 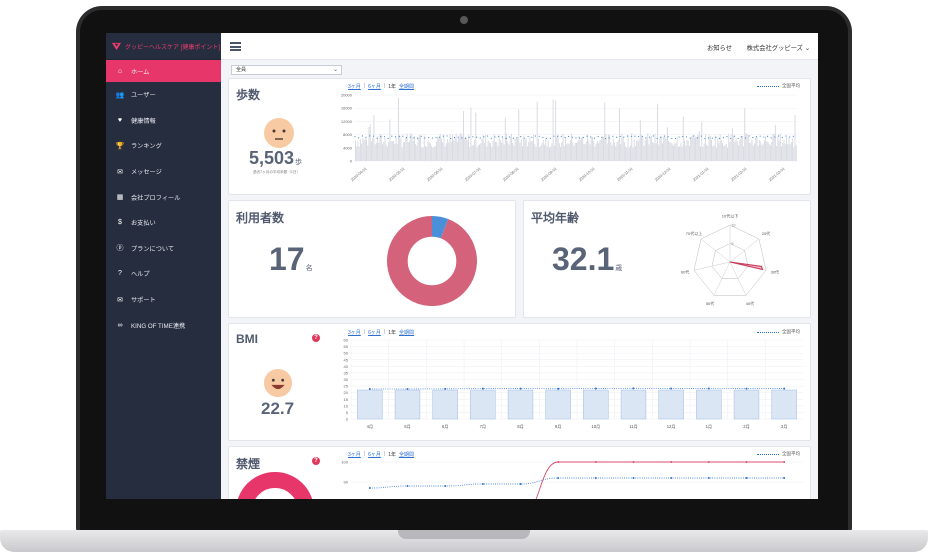 What do you see at coordinates (163, 172) in the screenshot?
I see `sidebar-item: ✉ メッセージ` at bounding box center [163, 172].